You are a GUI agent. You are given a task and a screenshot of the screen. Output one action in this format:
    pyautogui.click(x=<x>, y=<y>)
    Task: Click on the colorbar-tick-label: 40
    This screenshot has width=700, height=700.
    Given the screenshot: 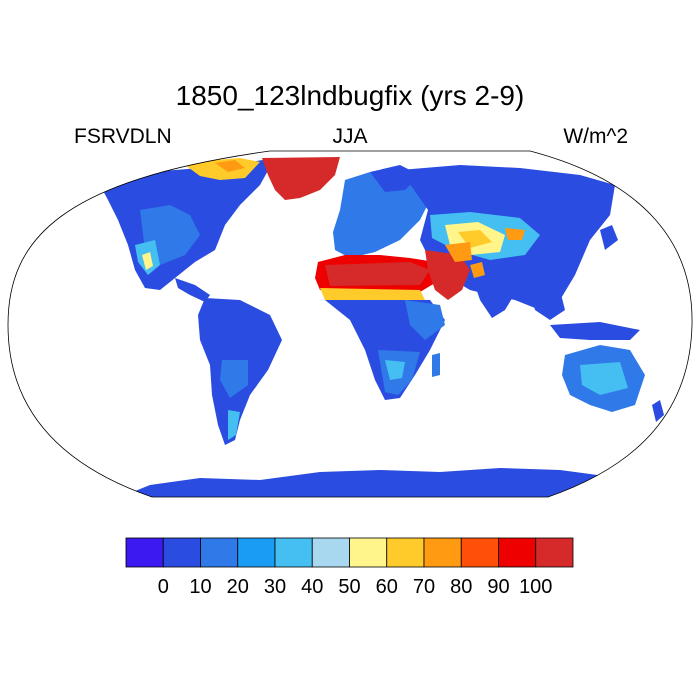 What is the action you would take?
    pyautogui.click(x=312, y=587)
    